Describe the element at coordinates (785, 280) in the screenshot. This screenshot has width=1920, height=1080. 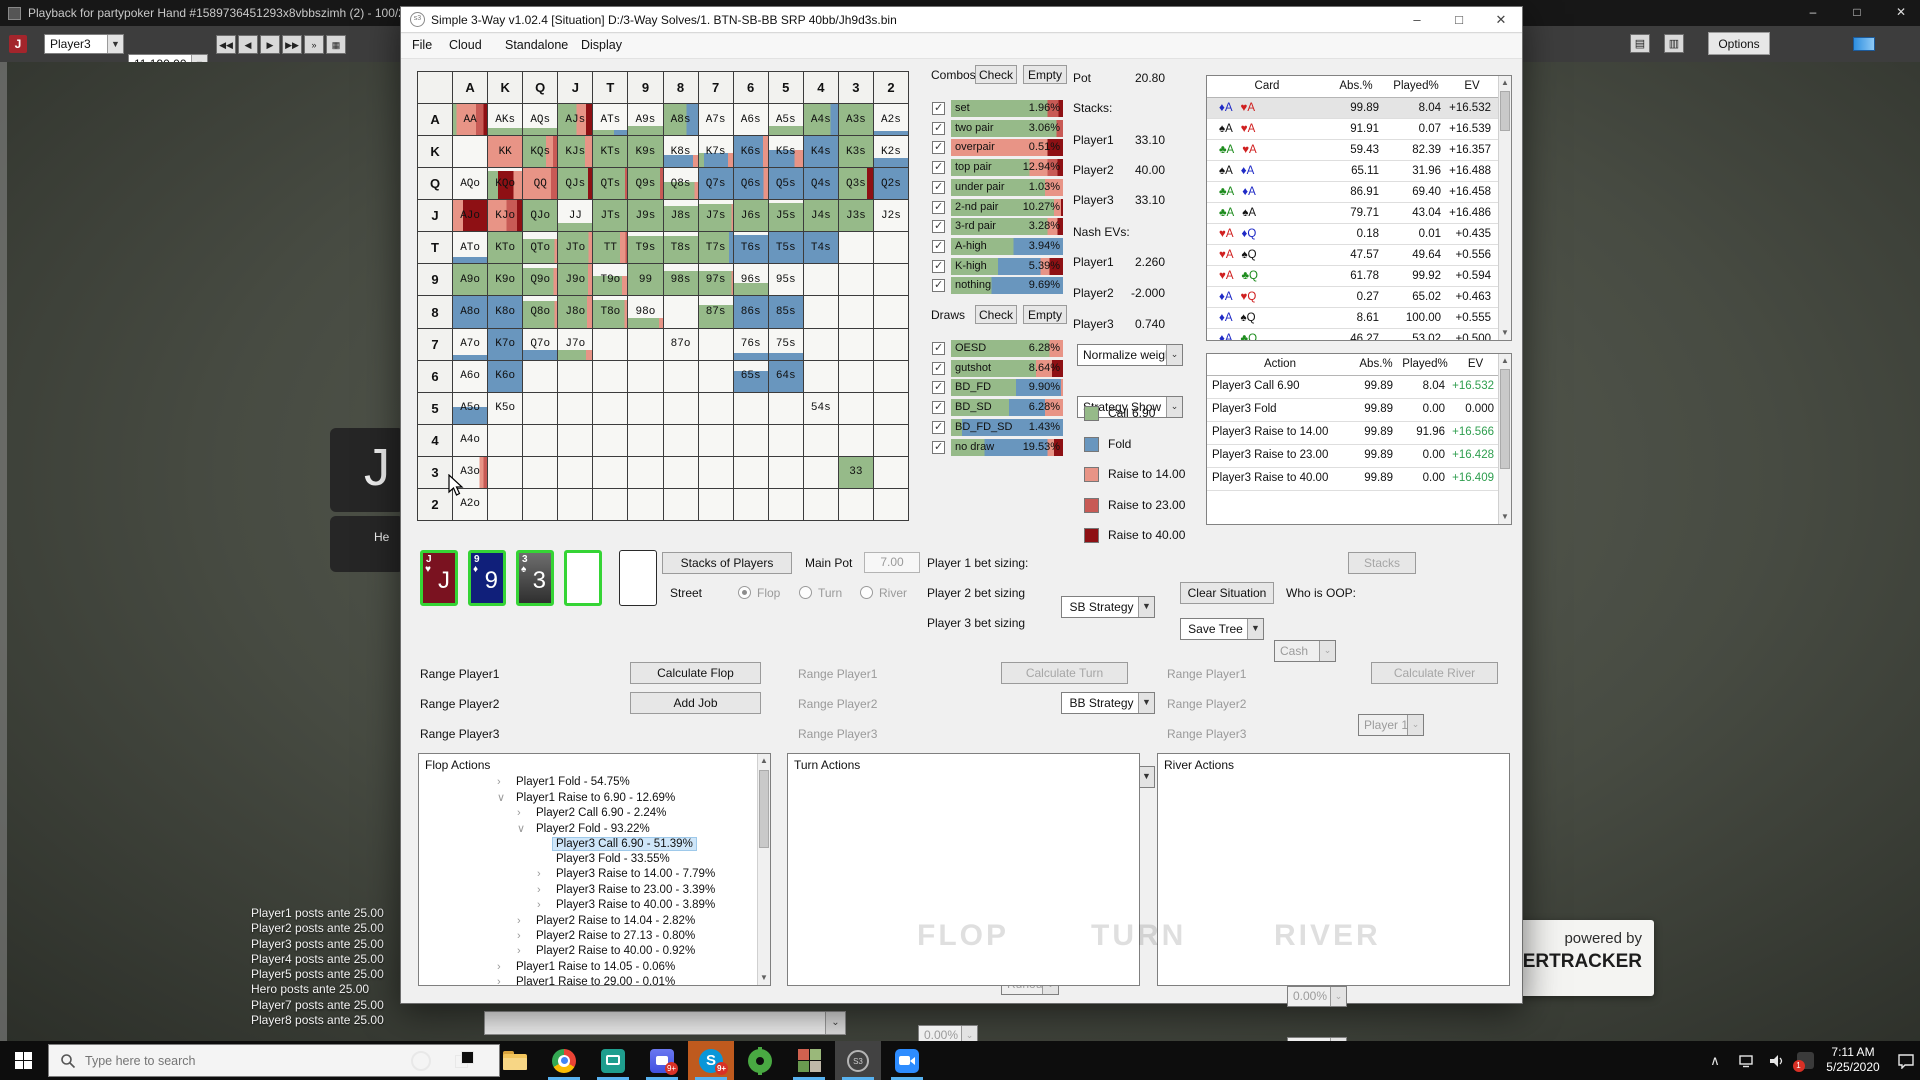
I see `matrix-cell: 95s` at that location.